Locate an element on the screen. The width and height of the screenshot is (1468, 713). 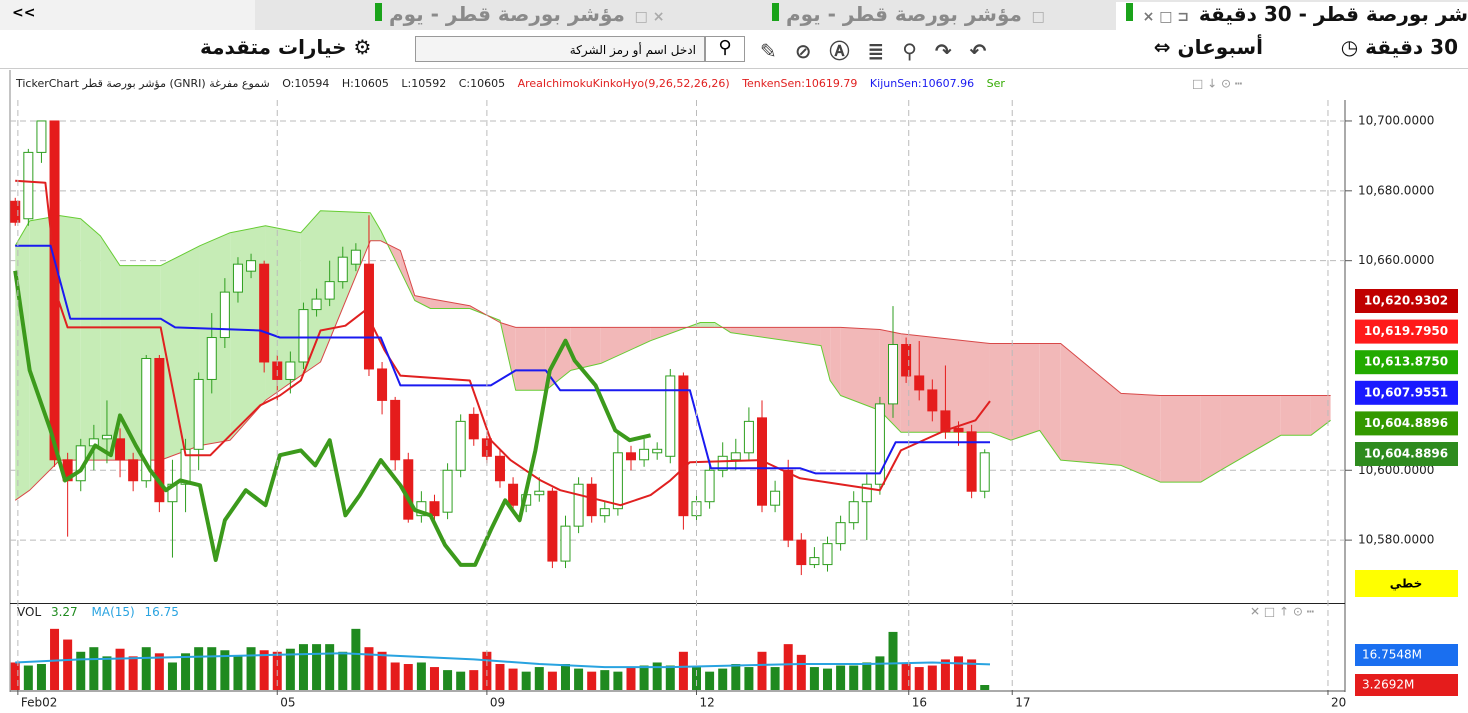
tab: × □ مؤشر بورصة قطر - يوم is located at coordinates (520, 14).